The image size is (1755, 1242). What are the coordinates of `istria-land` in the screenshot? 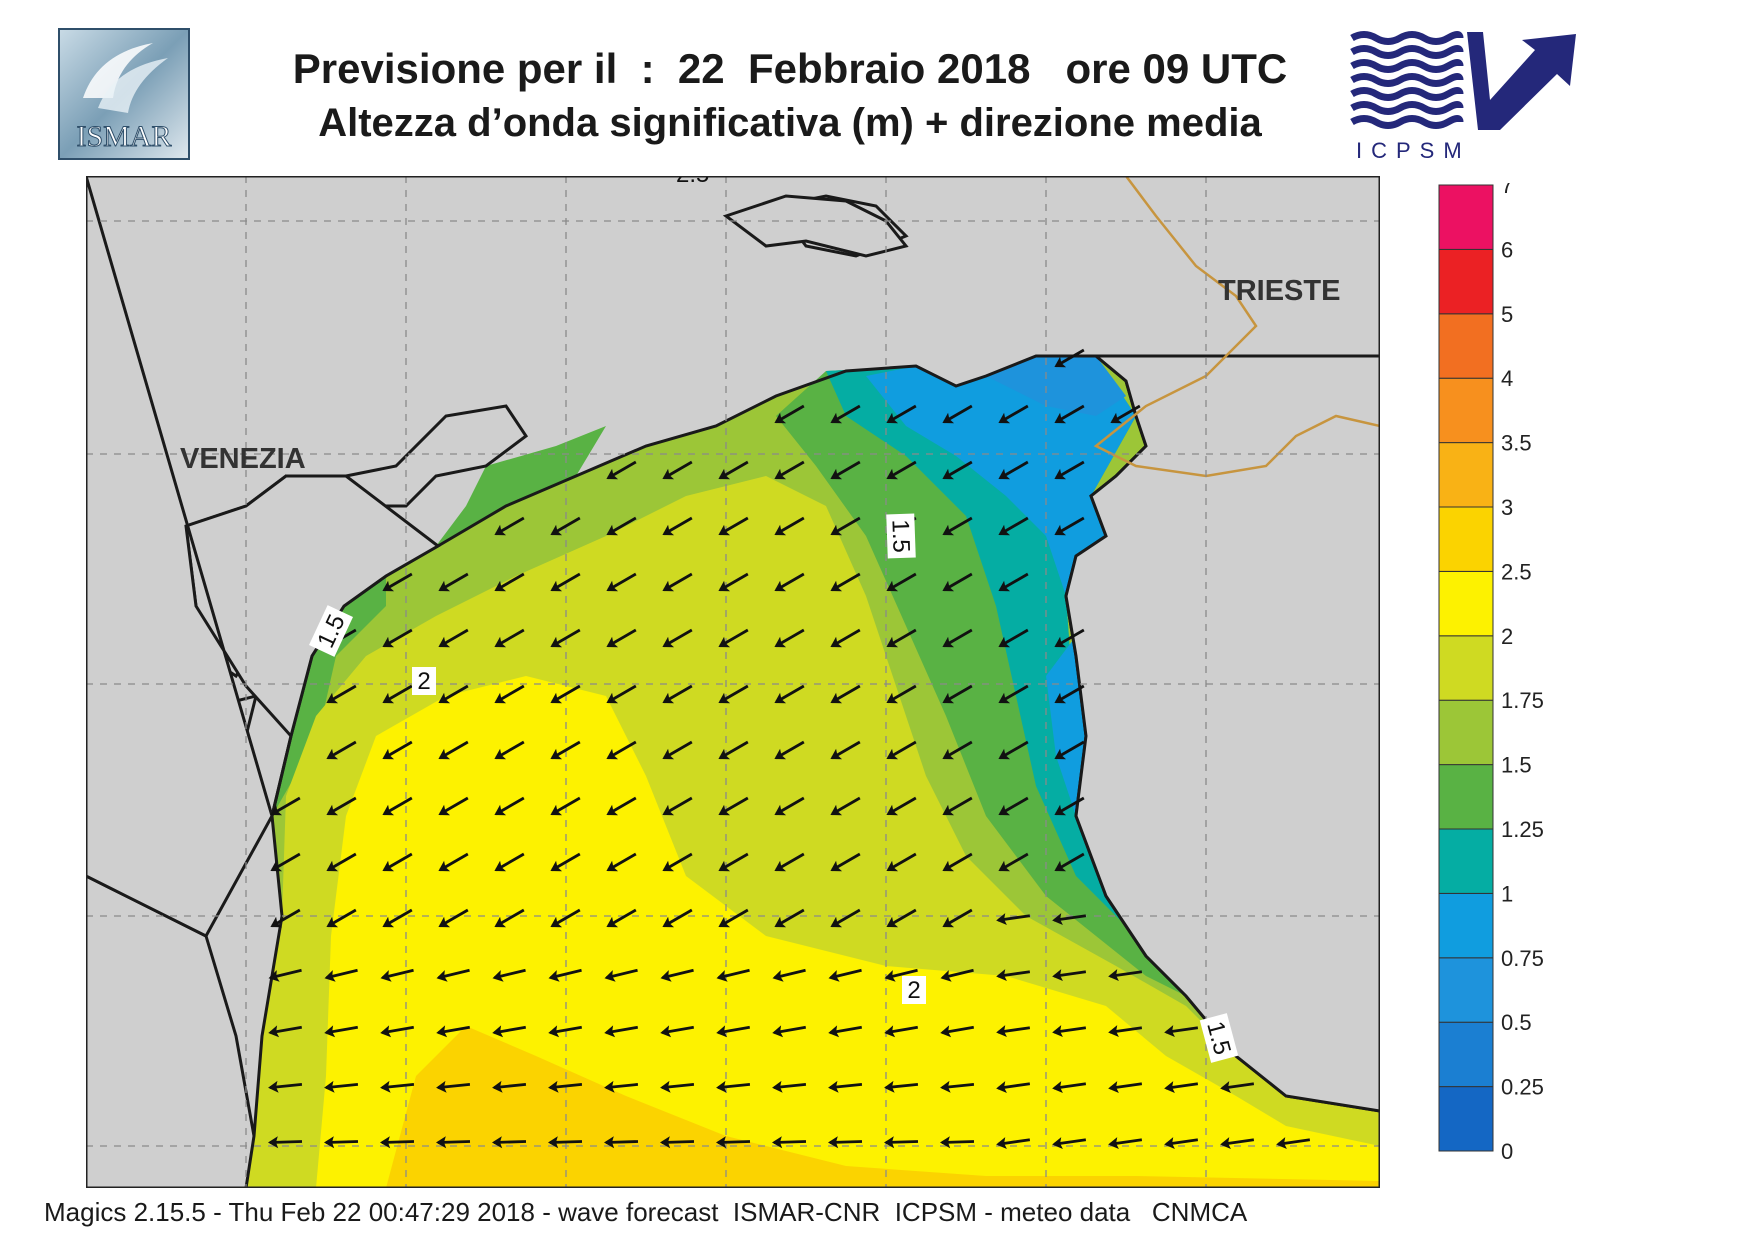 It's located at (1222, 733).